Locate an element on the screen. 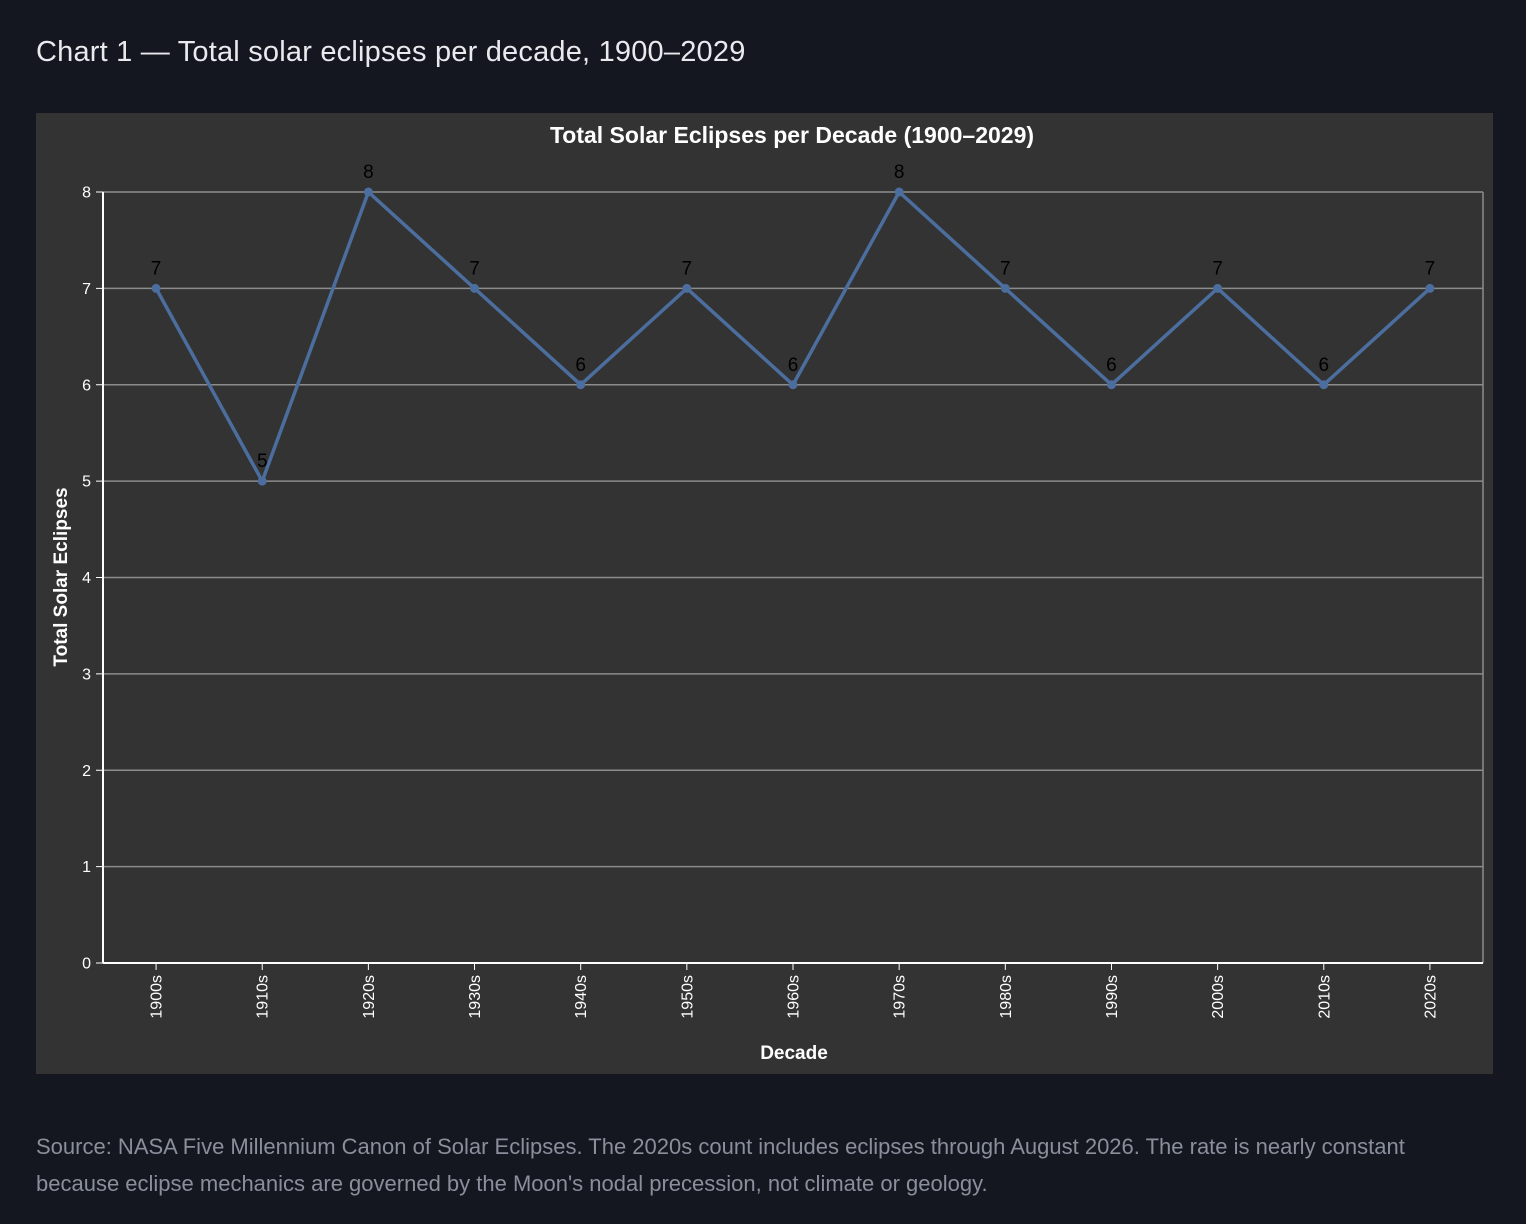 The height and width of the screenshot is (1224, 1526). x-tick-label: 1990s is located at coordinates (1112, 997).